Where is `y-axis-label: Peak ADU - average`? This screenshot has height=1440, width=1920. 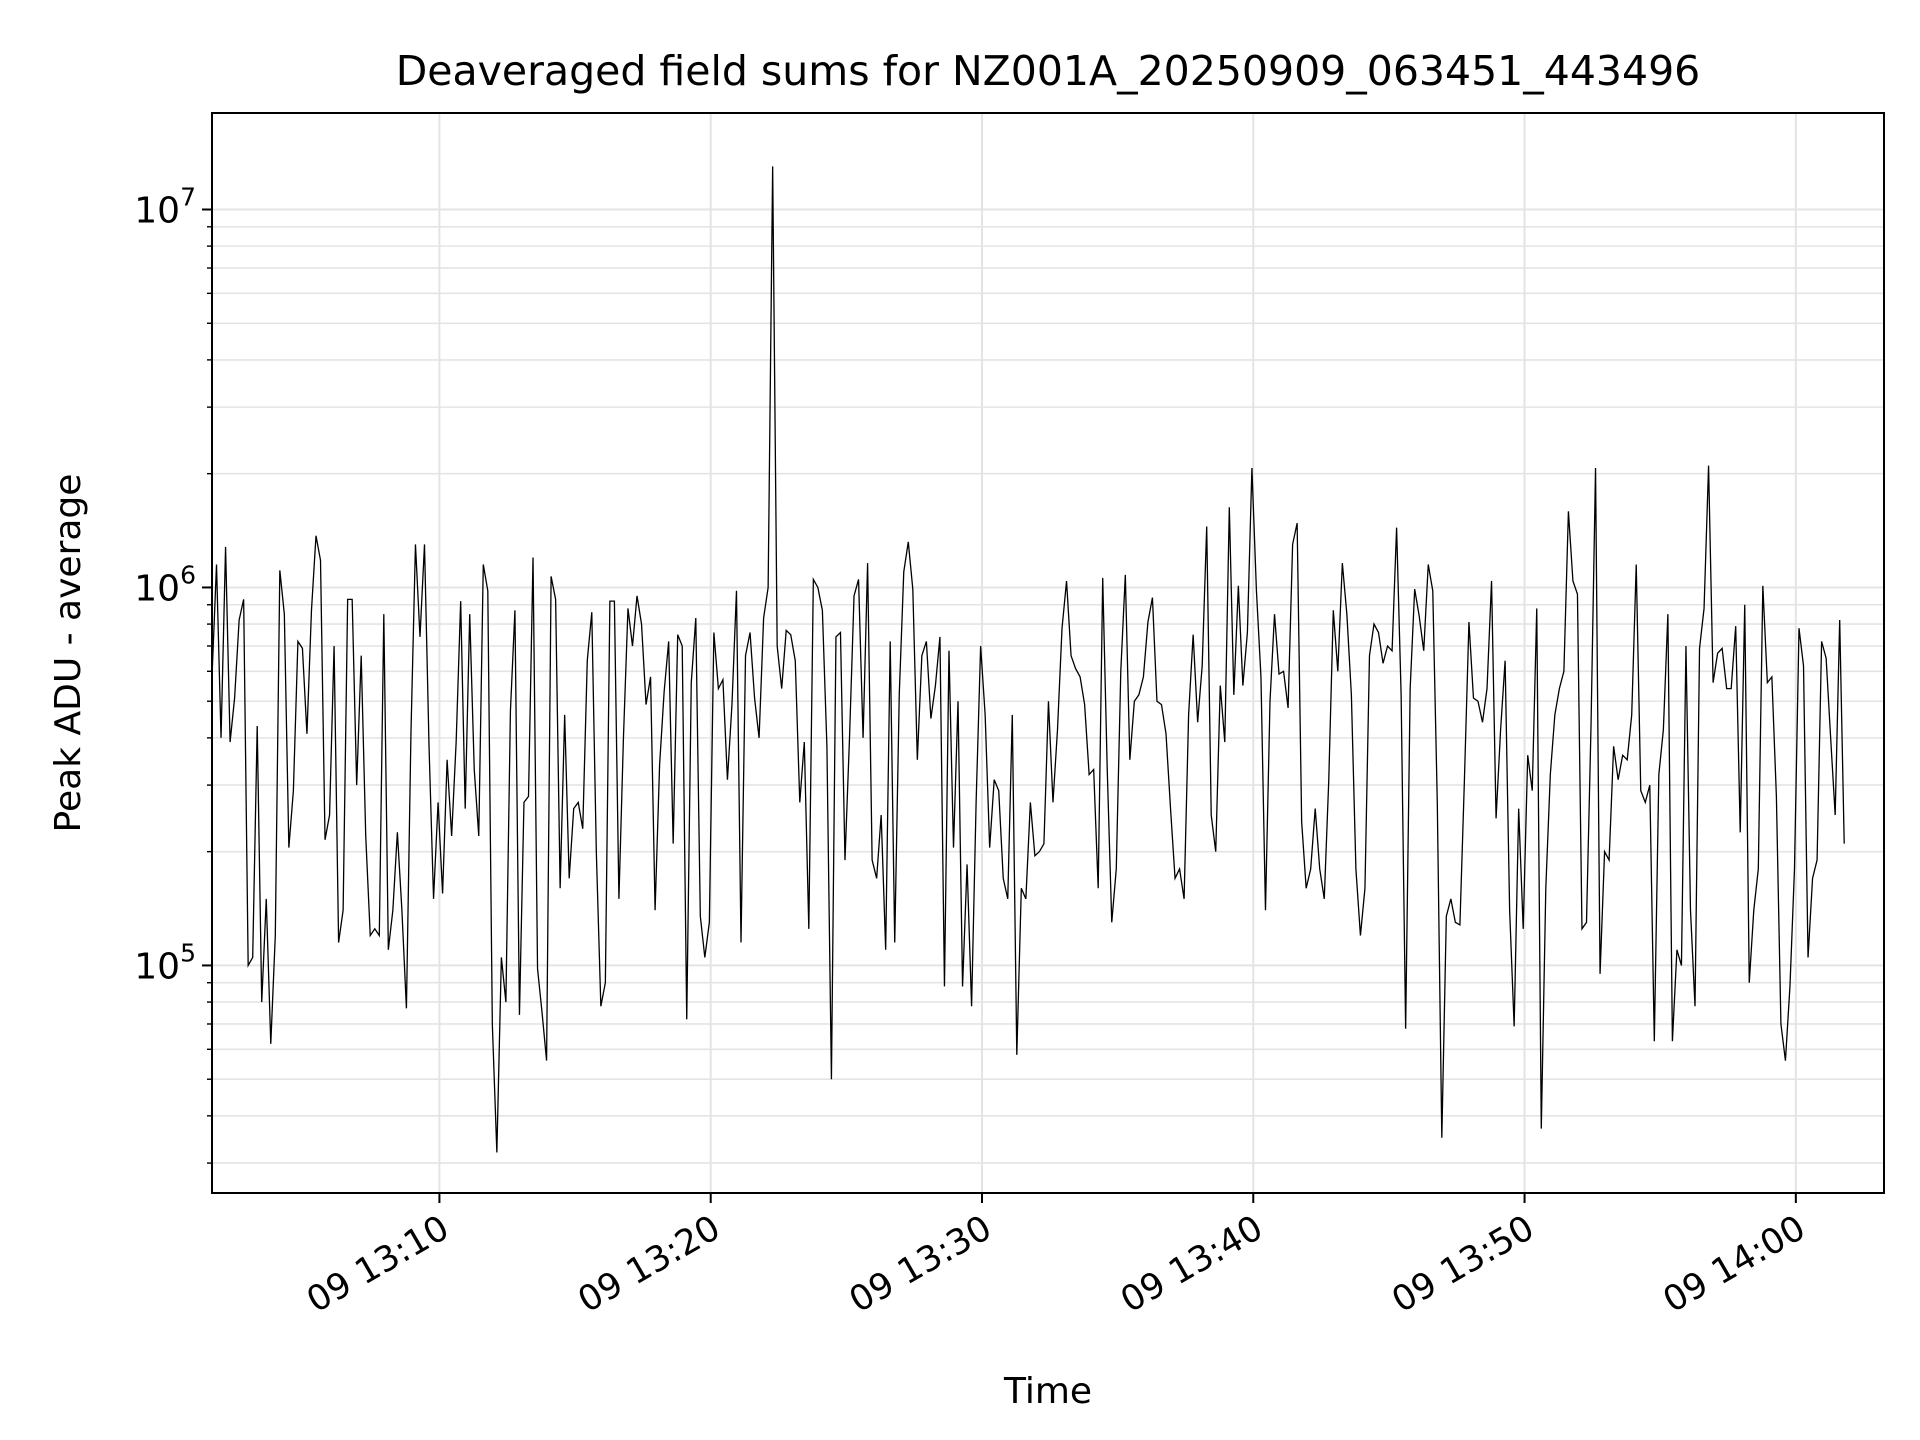 y-axis-label: Peak ADU - average is located at coordinates (68, 653).